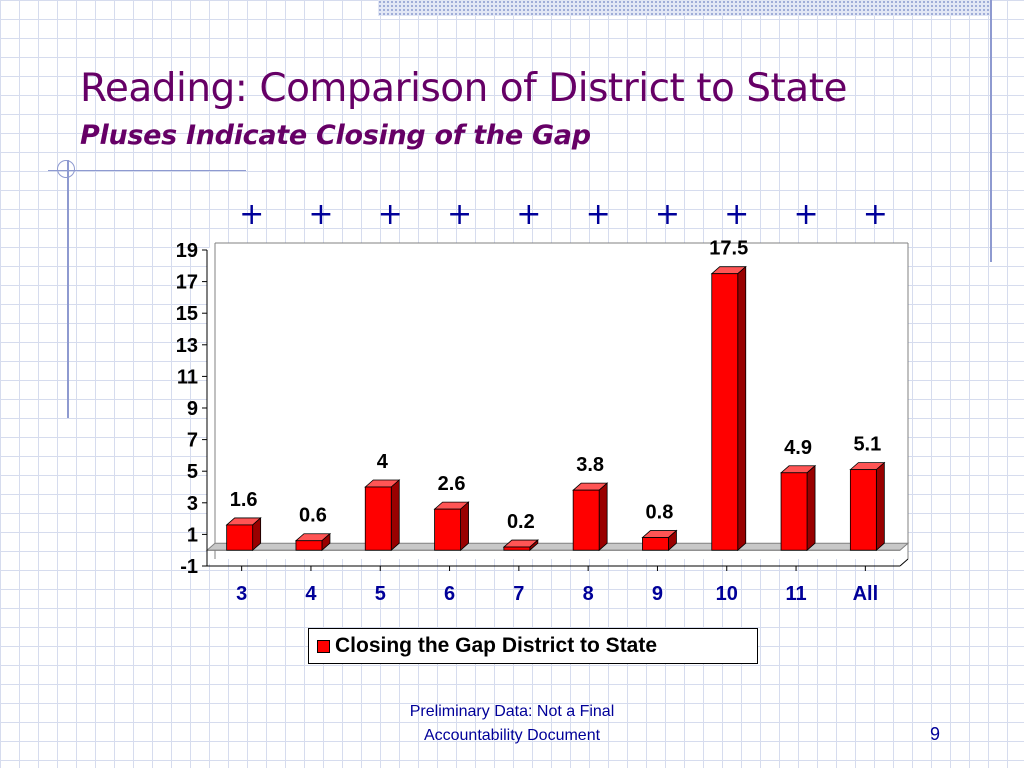 Image resolution: width=1024 pixels, height=768 pixels. Describe the element at coordinates (934, 734) in the screenshot. I see `page-number: 9` at that location.